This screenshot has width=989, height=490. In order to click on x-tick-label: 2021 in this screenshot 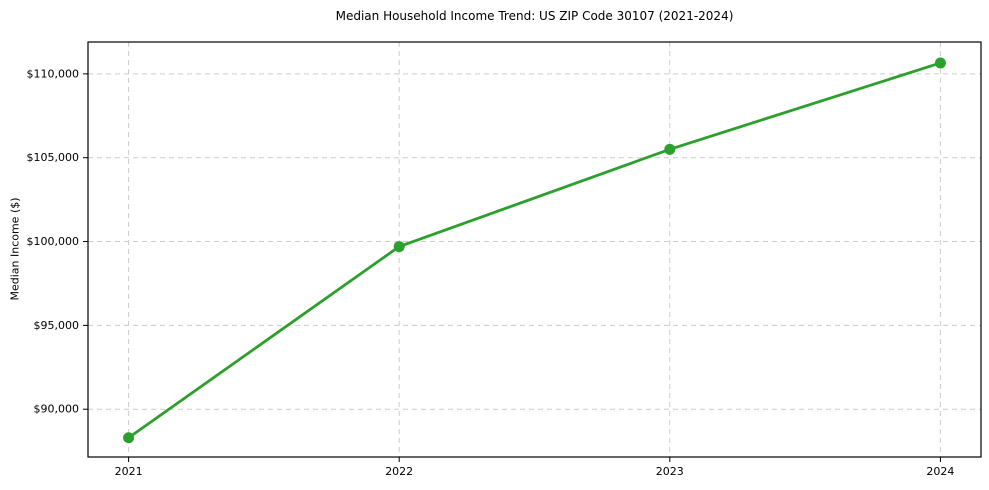, I will do `click(129, 471)`.